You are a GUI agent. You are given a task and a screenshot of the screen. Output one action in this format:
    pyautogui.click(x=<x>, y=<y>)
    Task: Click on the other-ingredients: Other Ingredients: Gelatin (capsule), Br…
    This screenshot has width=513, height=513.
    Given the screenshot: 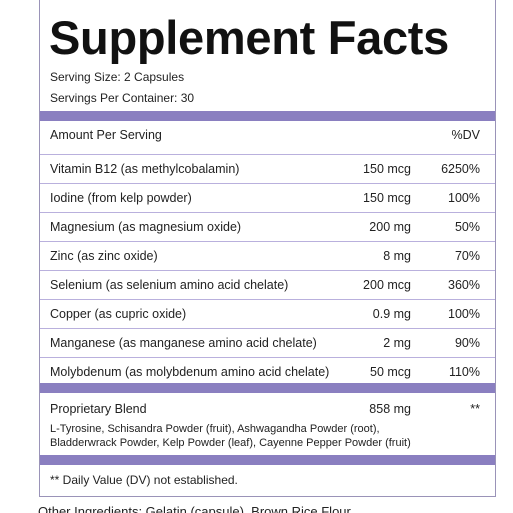 What is the action you would take?
    pyautogui.click(x=194, y=508)
    